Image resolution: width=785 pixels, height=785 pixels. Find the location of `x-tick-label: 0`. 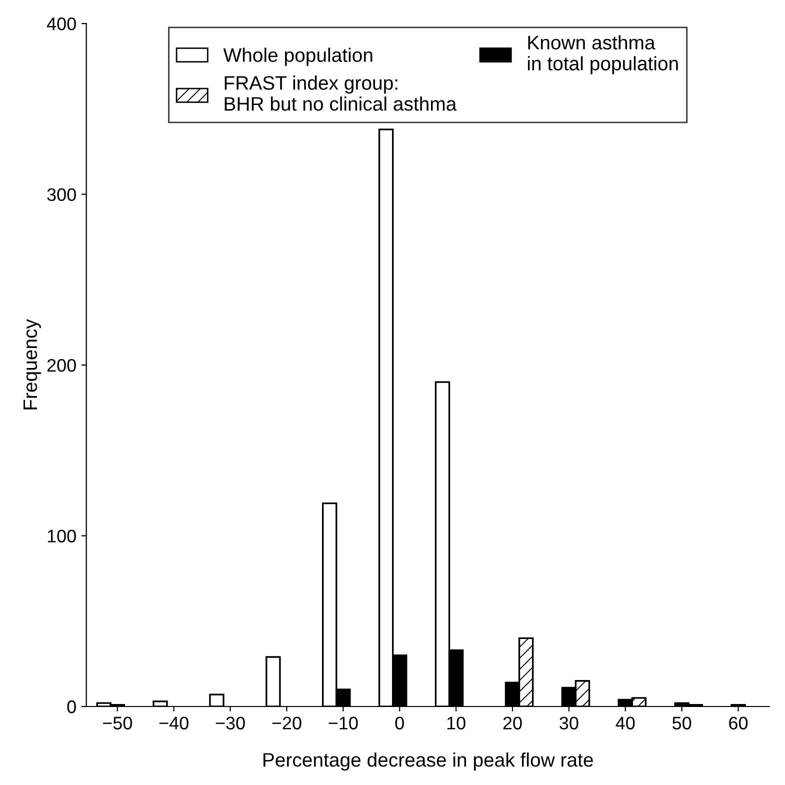

x-tick-label: 0 is located at coordinates (399, 723).